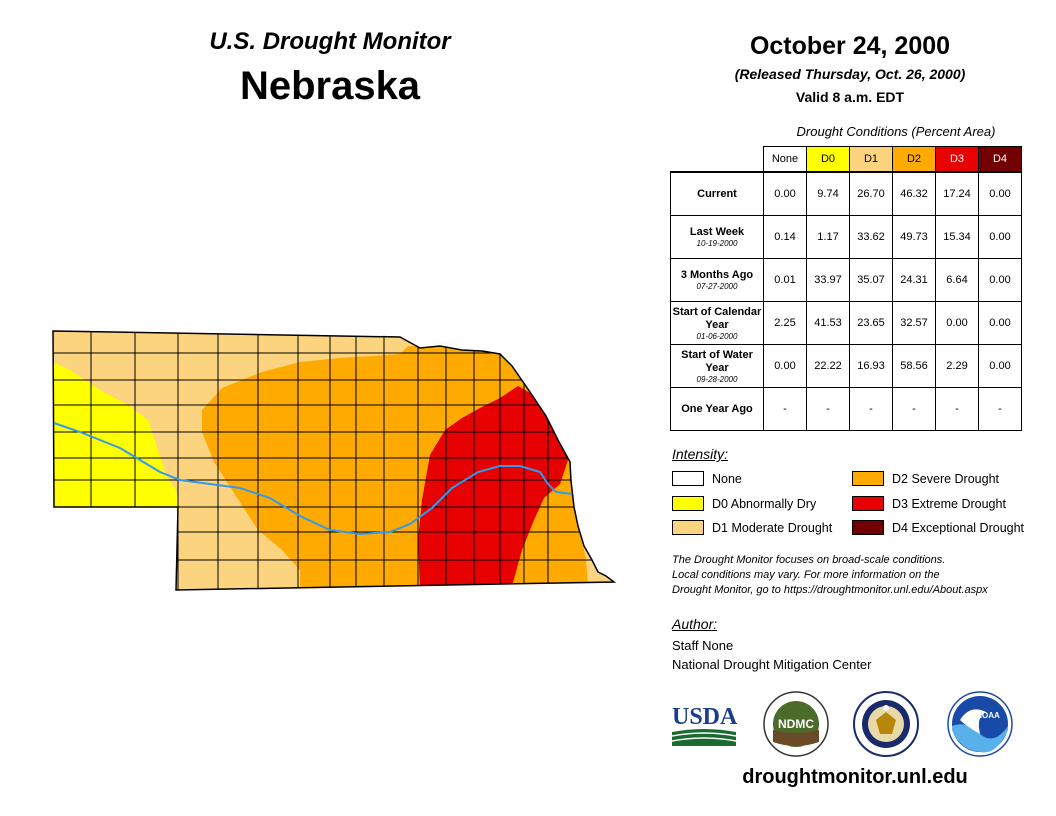 The height and width of the screenshot is (816, 1056). Describe the element at coordinates (855, 777) in the screenshot. I see `website-link: droughtmonitor.unl.edu` at that location.